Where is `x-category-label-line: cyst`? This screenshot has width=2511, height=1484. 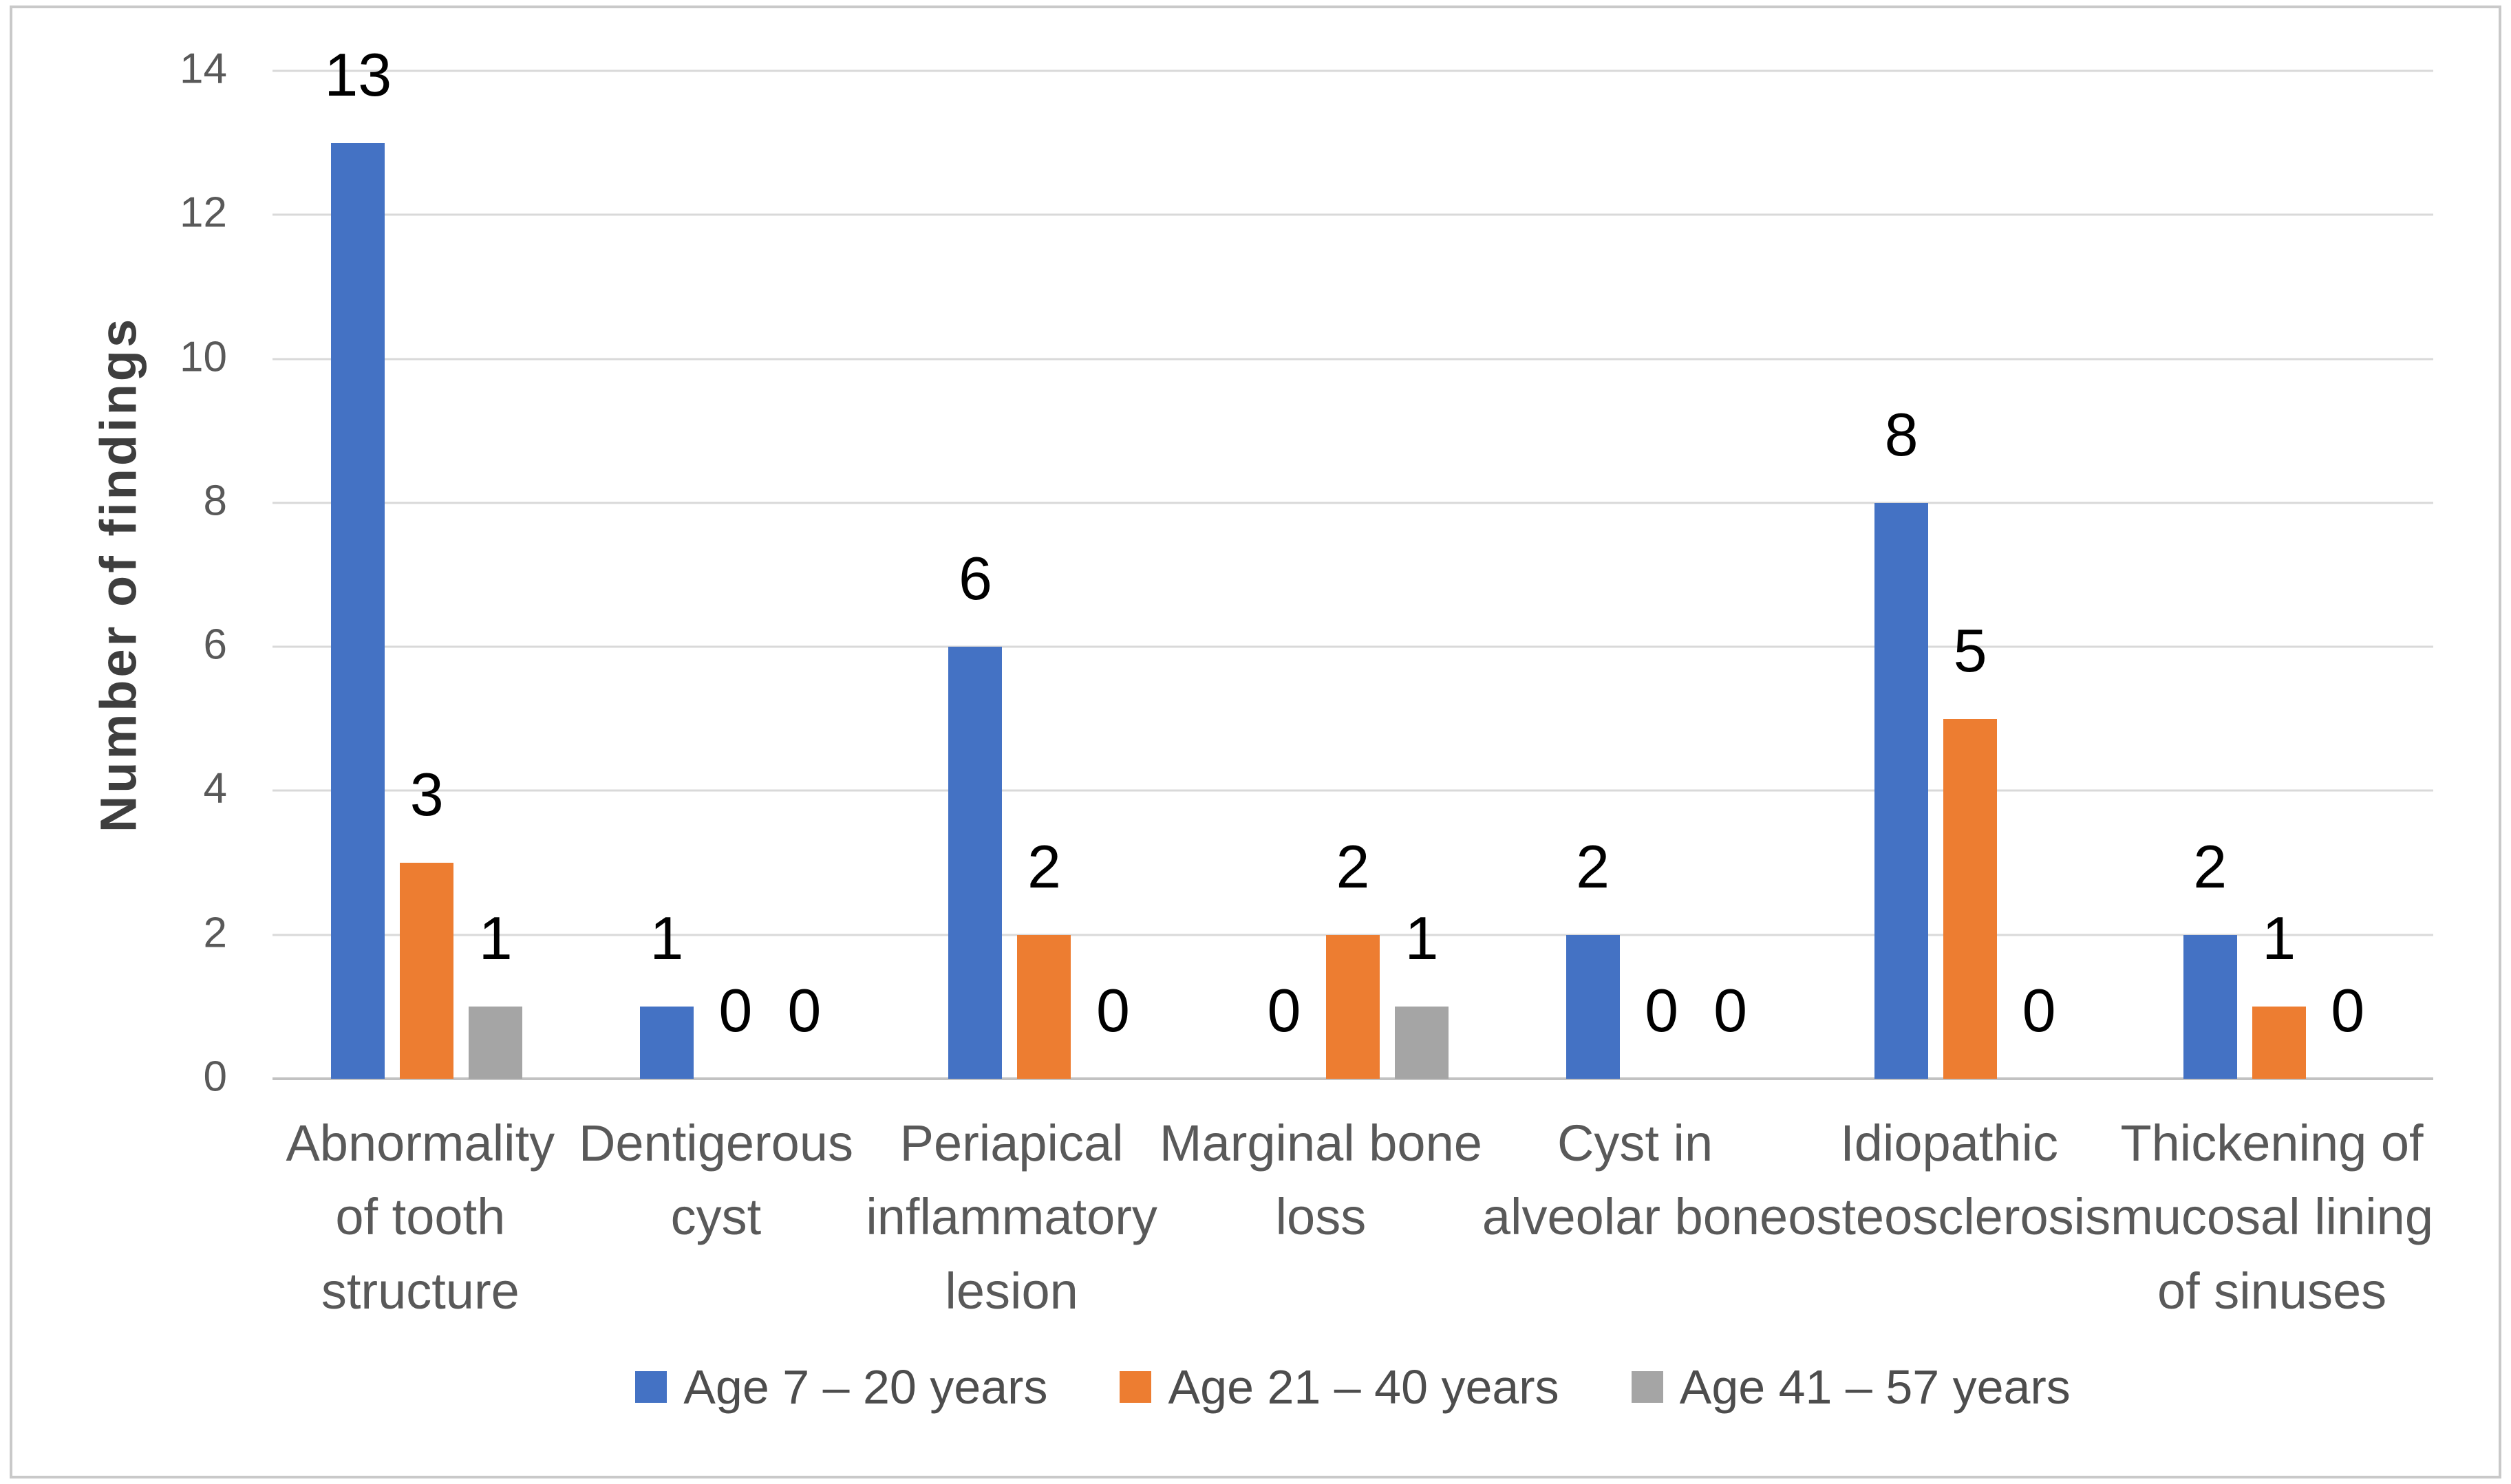 x-category-label-line: cyst is located at coordinates (716, 1217).